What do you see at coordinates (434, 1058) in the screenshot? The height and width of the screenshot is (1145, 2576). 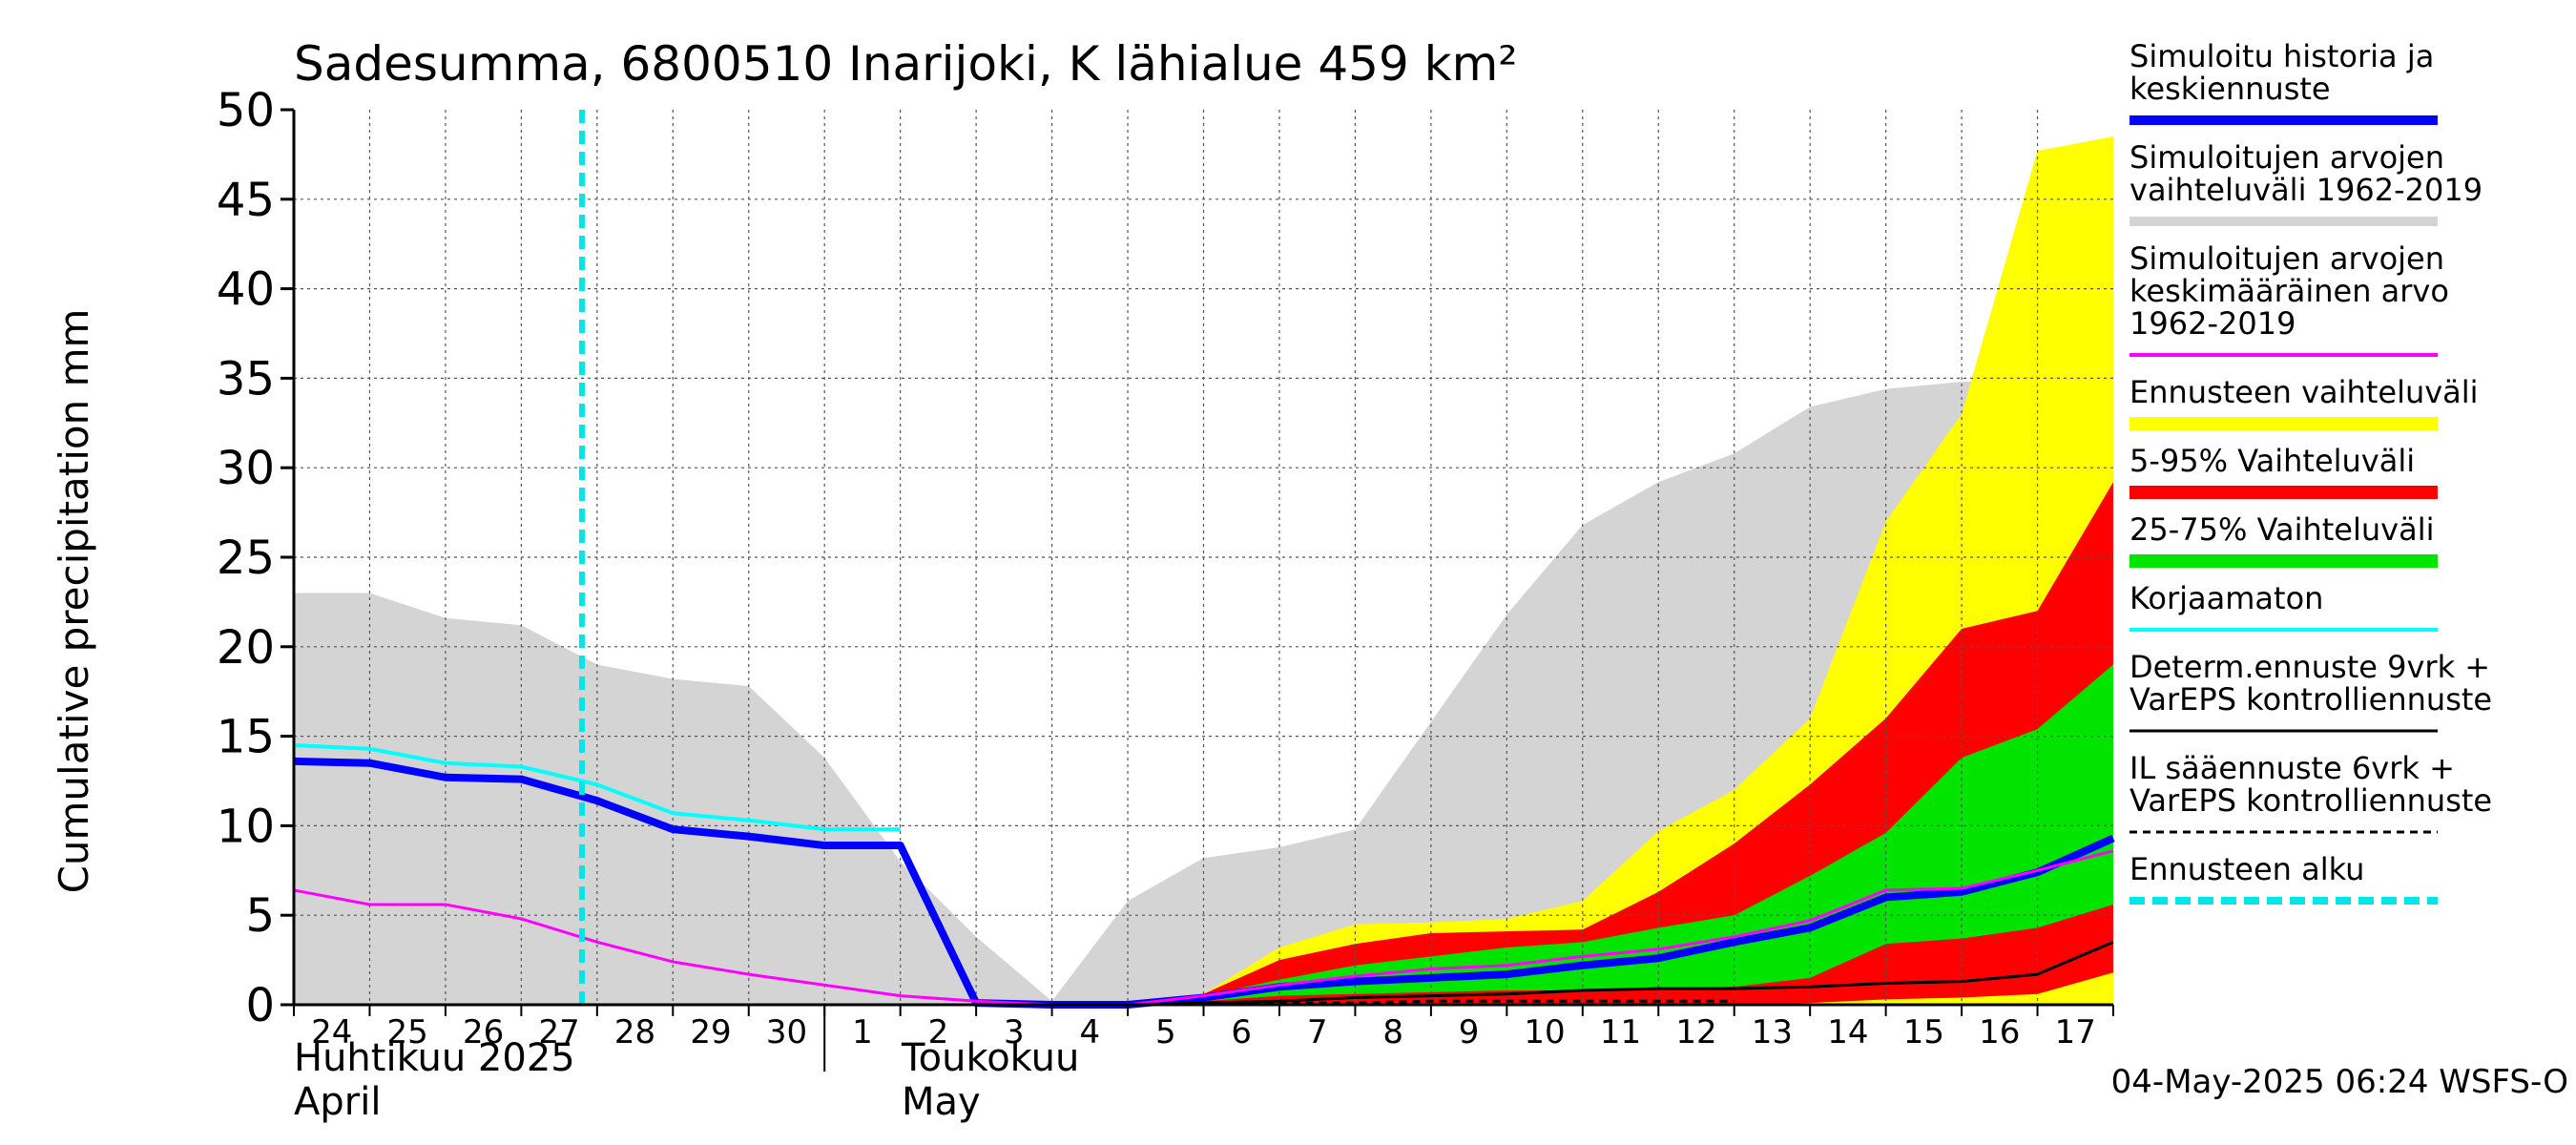 I see `month-label-april-fi: Huhtikuu 2025` at bounding box center [434, 1058].